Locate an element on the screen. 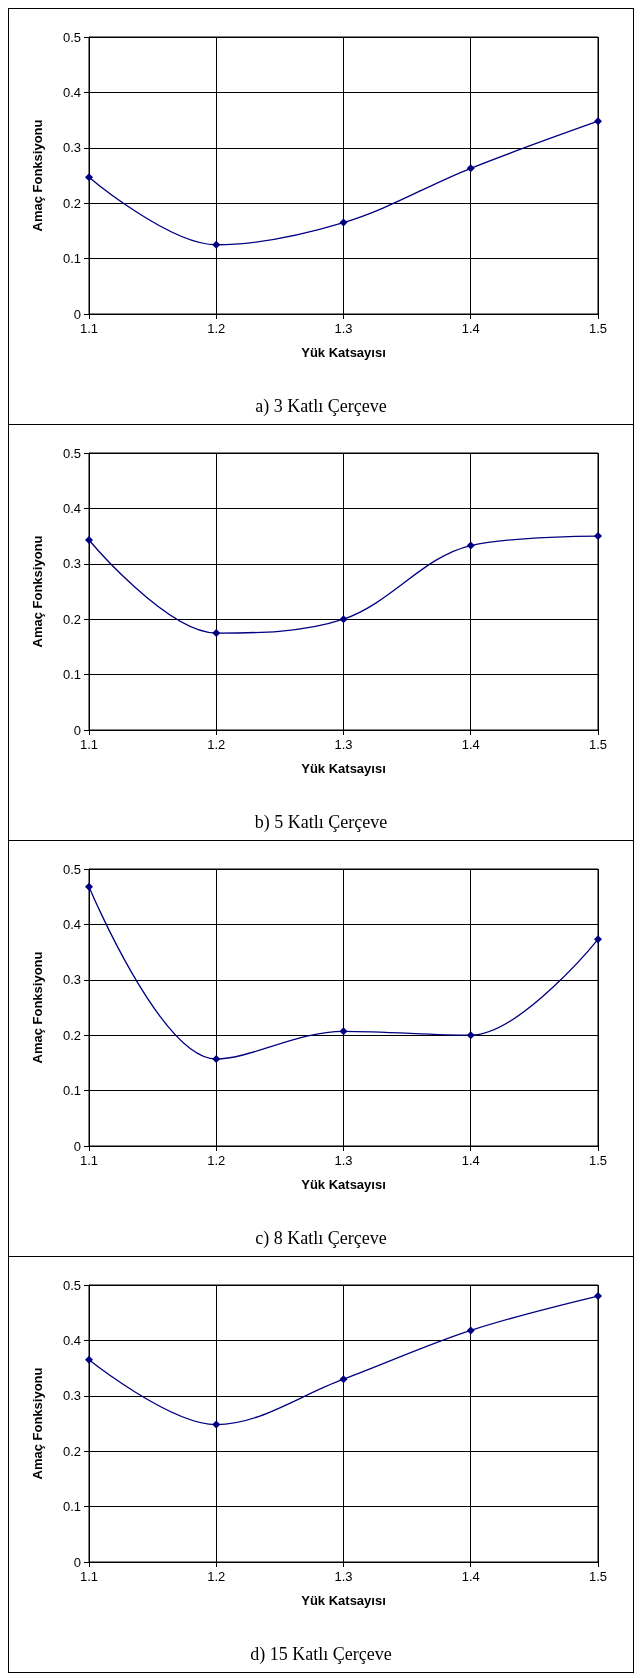  text: a) 3 Katlı Çerçeve is located at coordinates (321, 406).